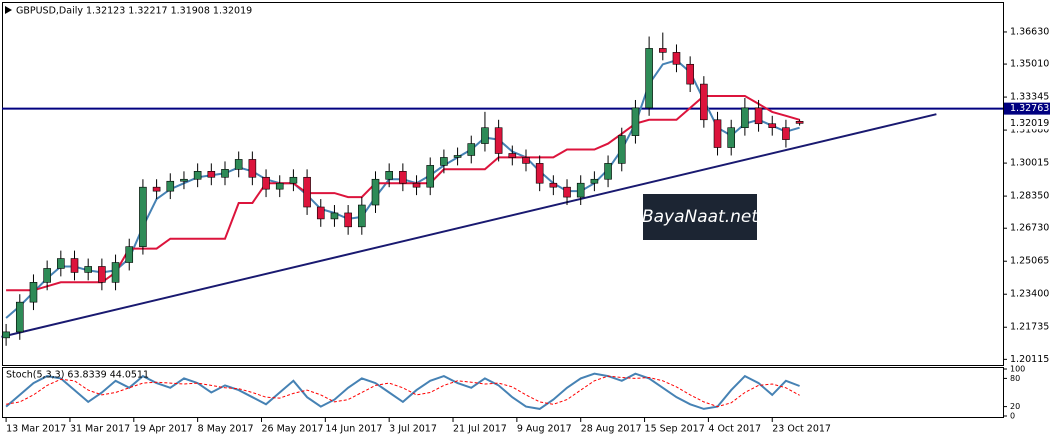 Image resolution: width=1053 pixels, height=439 pixels. Describe the element at coordinates (1029, 64) in the screenshot. I see `y-tick-label: 1.35010` at that location.